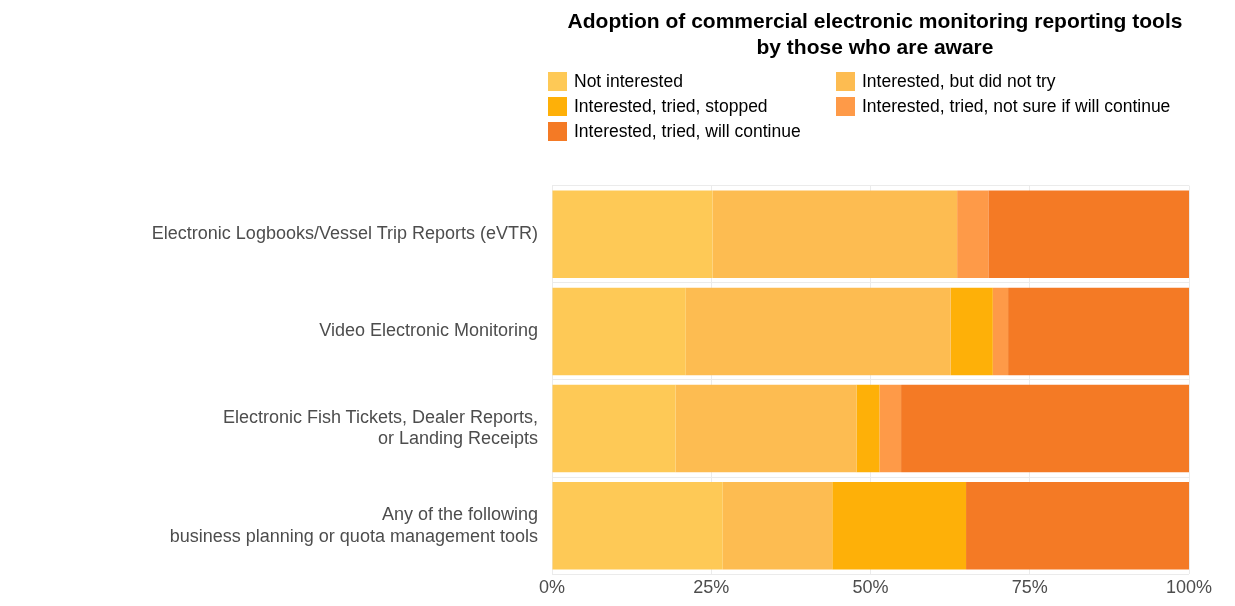 The width and height of the screenshot is (1235, 606). What do you see at coordinates (353, 524) in the screenshot?
I see `y-tick-label: Any of the following business planning or quota management tools` at bounding box center [353, 524].